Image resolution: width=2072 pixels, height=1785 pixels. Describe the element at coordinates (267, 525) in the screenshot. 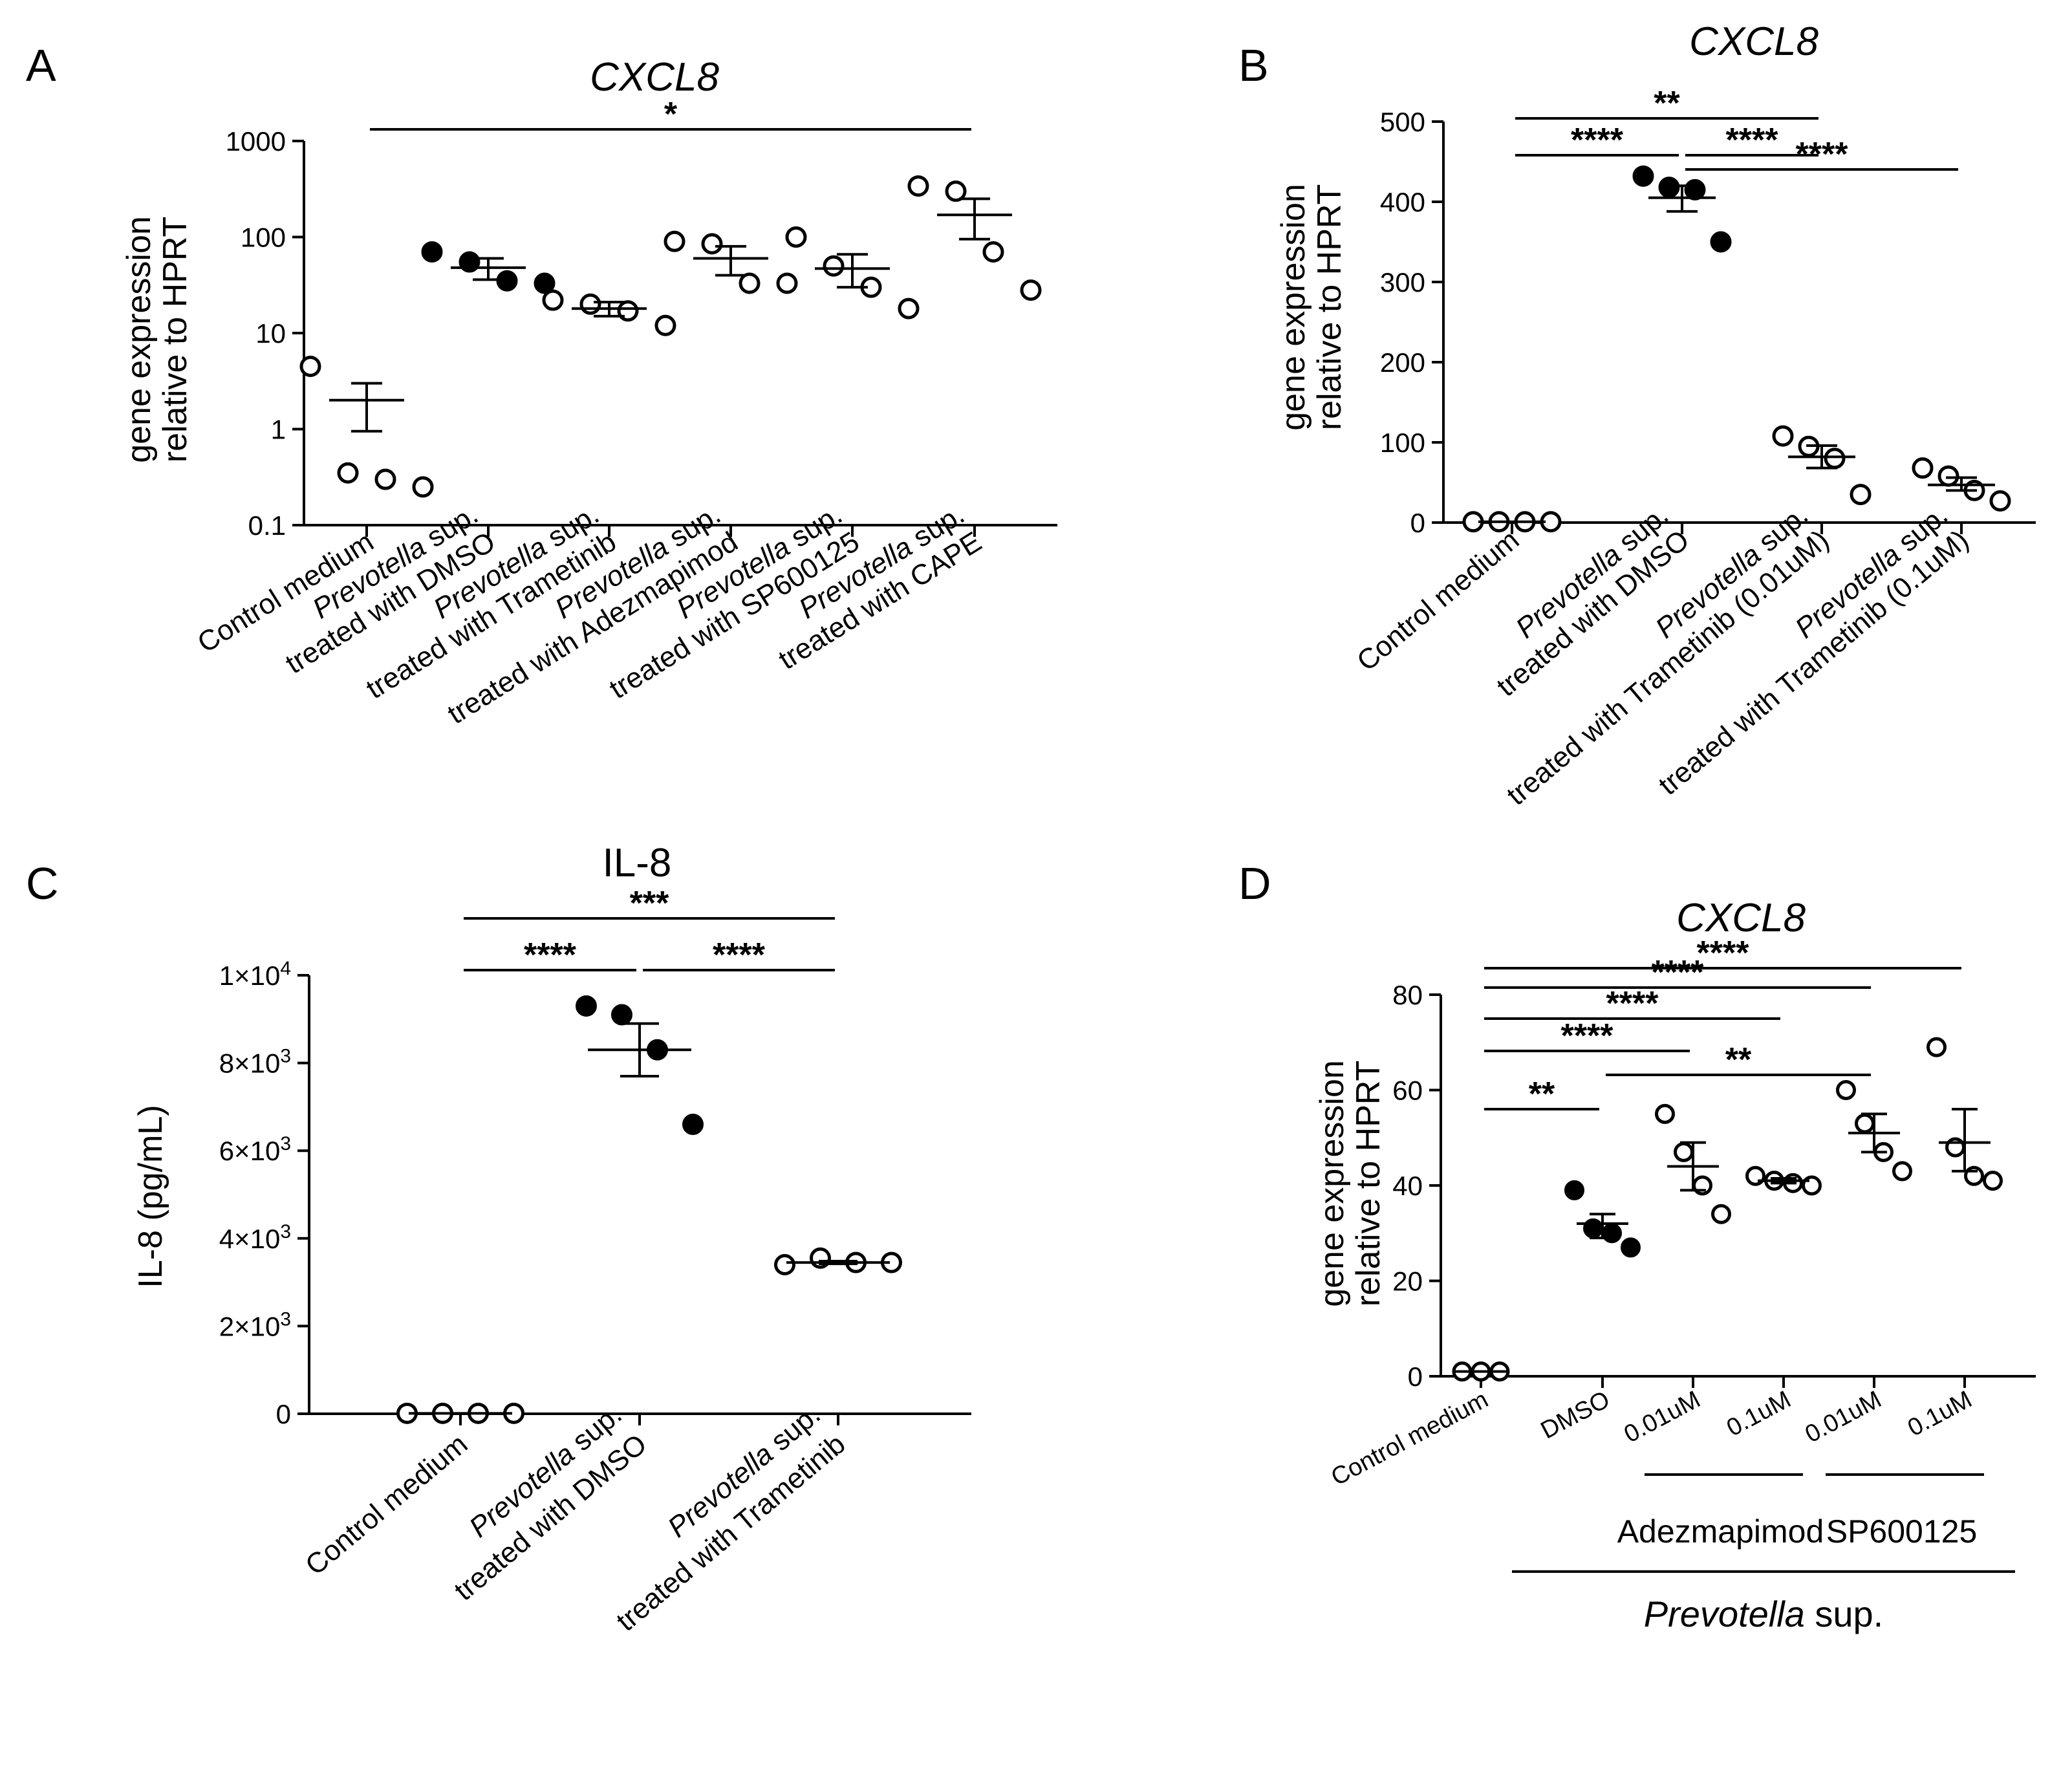

I see `y-tick-label: 0.1` at that location.